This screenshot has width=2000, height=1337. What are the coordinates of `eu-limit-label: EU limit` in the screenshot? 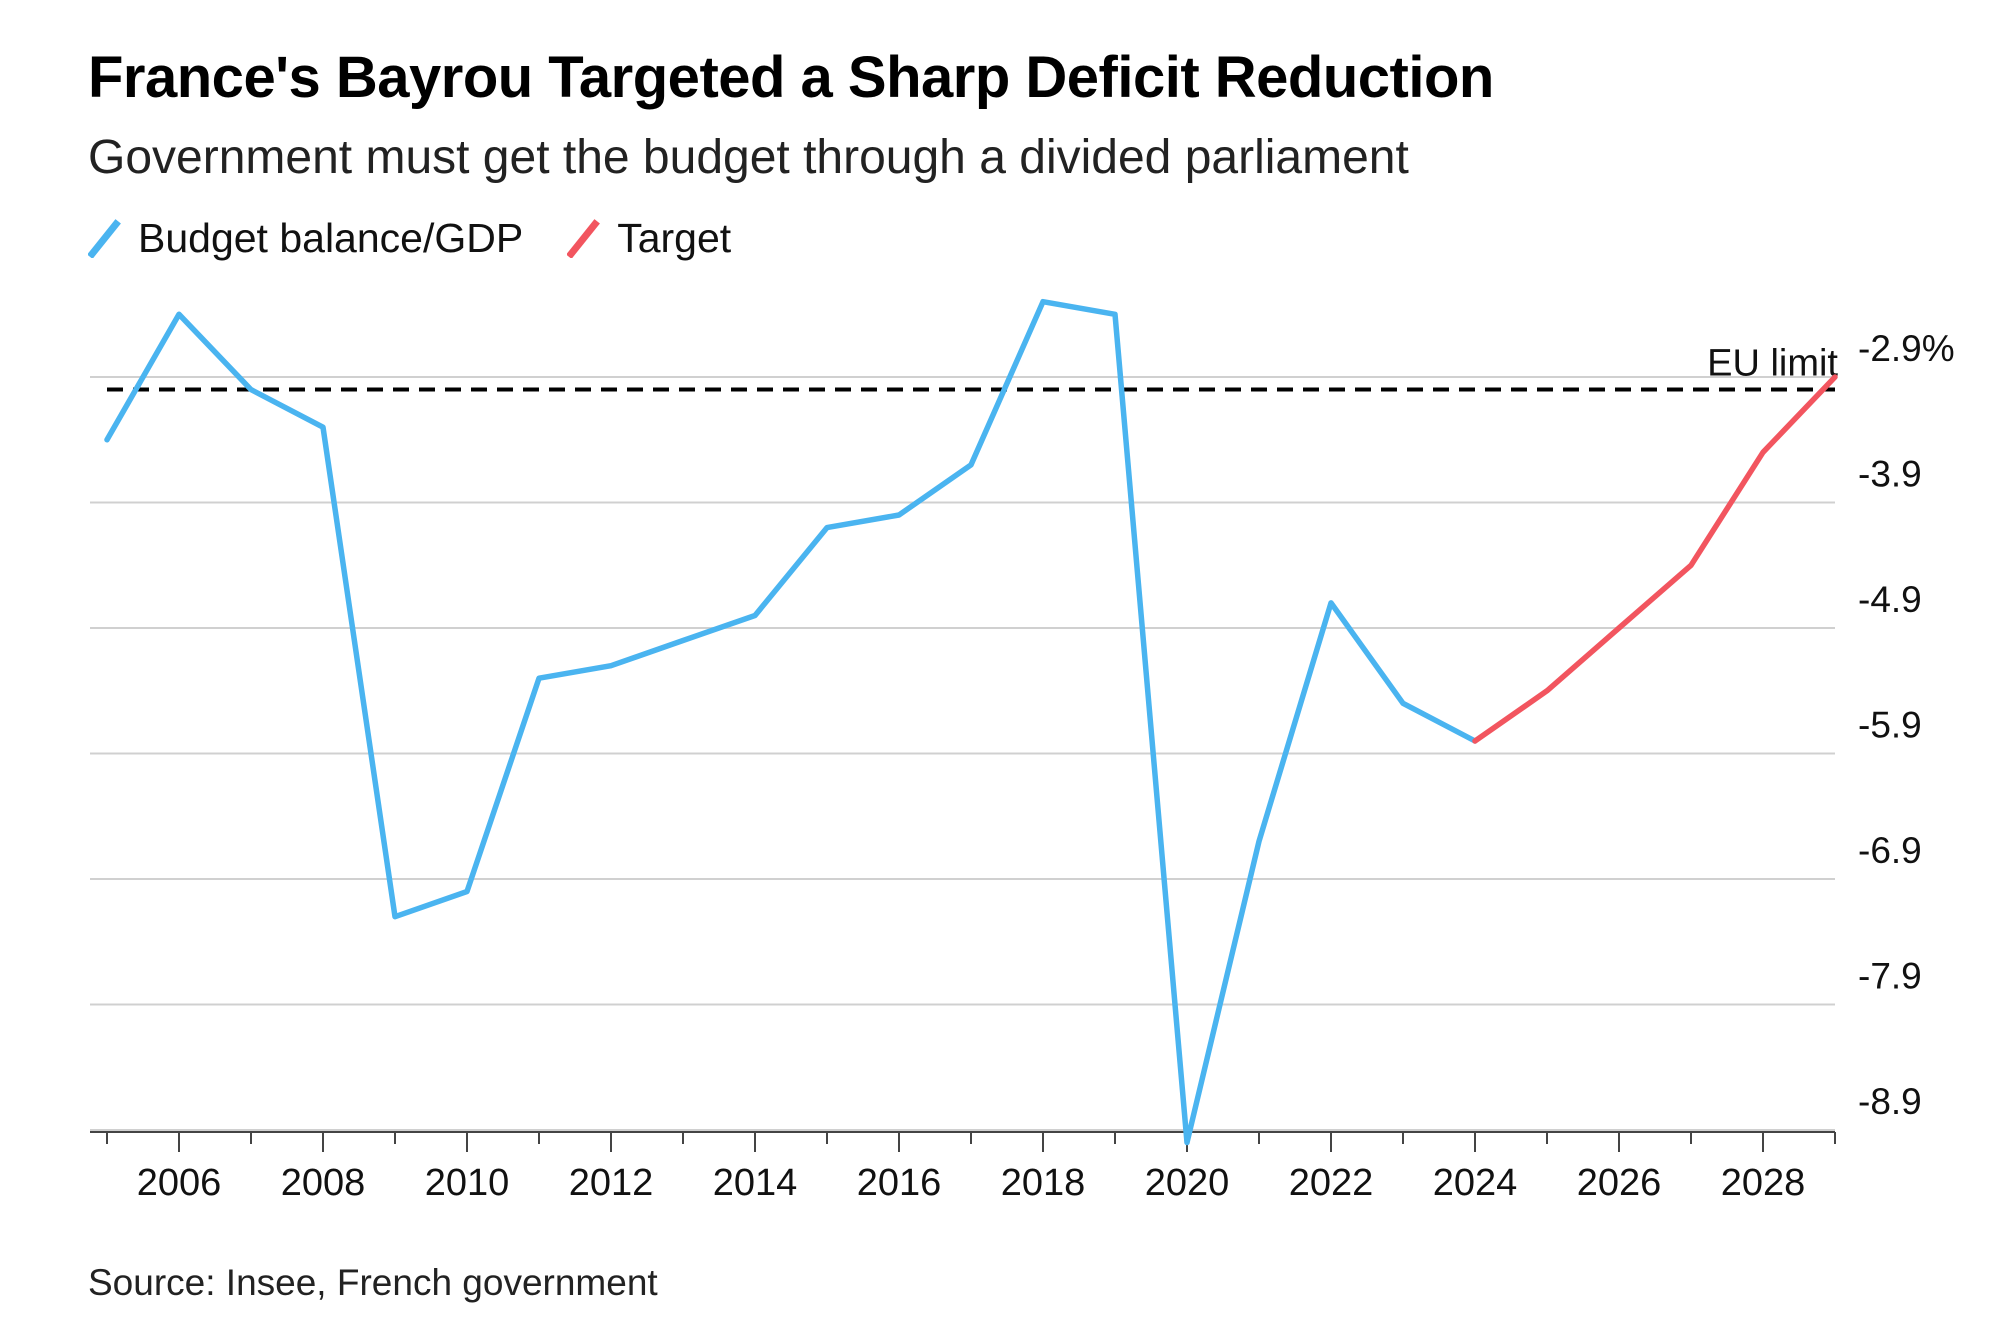 It's located at (1772, 364).